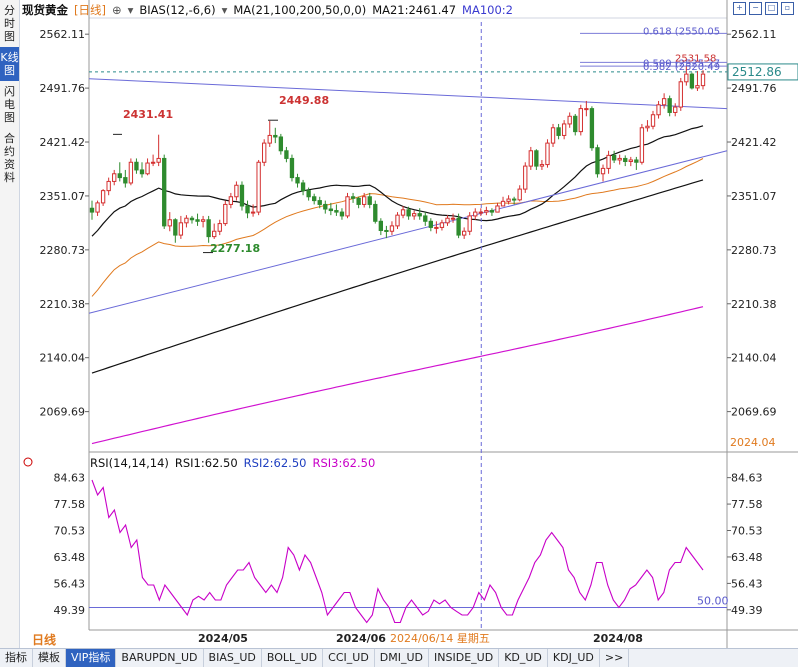 This screenshot has height=667, width=798. What do you see at coordinates (49, 658) in the screenshot?
I see `indicator-tab-1: 模板` at bounding box center [49, 658].